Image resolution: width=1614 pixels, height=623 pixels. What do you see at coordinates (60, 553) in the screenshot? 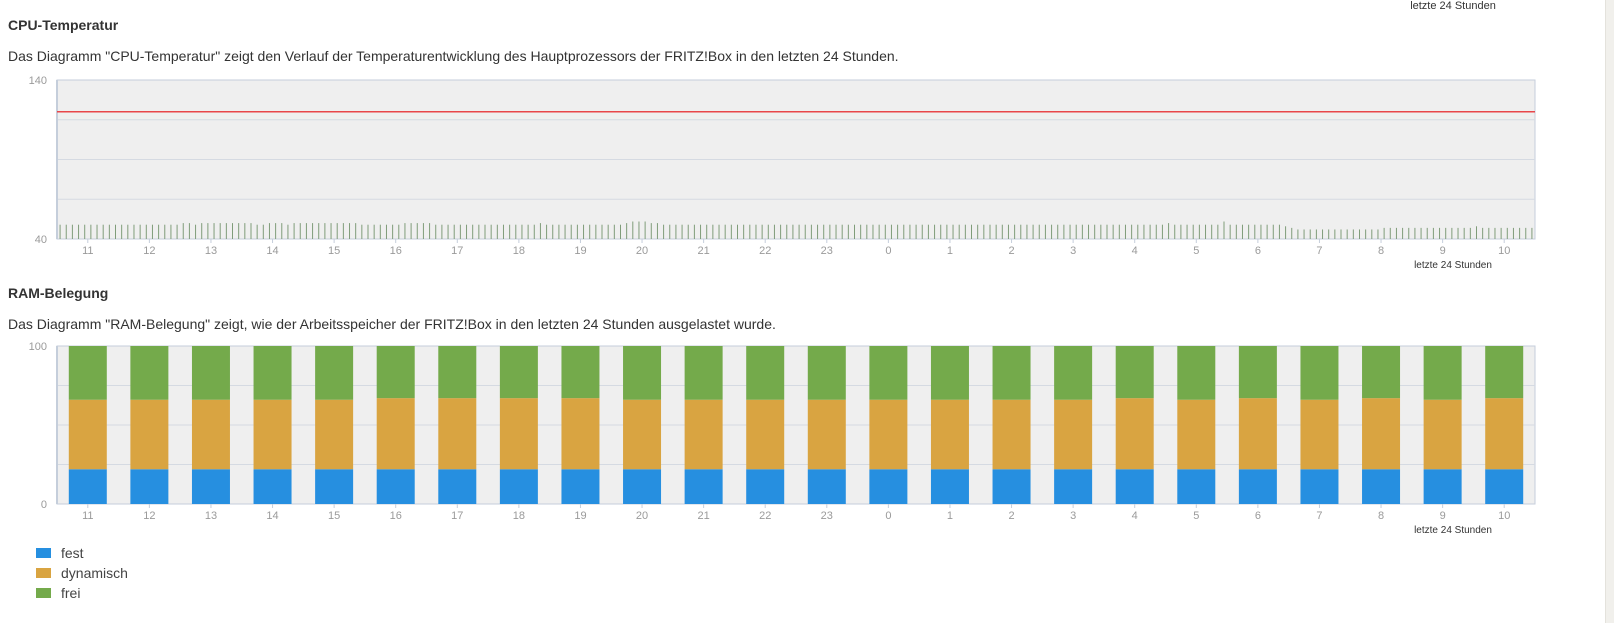
I see `legend-item-fest: fest` at bounding box center [60, 553].